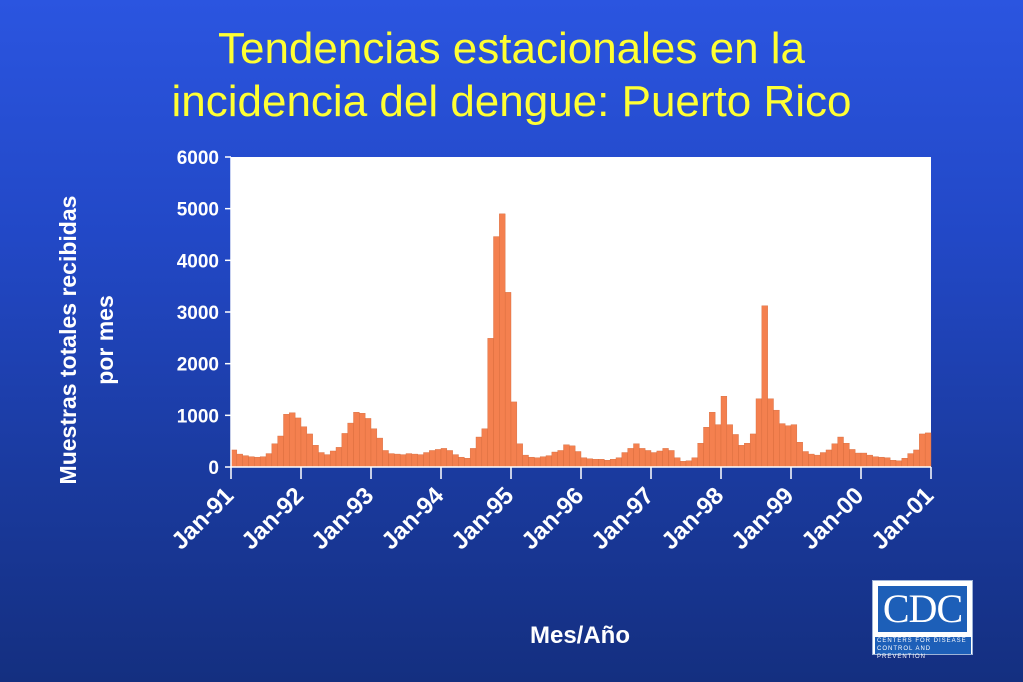  I want to click on x-tick-label: Jan-99, so click(762, 518).